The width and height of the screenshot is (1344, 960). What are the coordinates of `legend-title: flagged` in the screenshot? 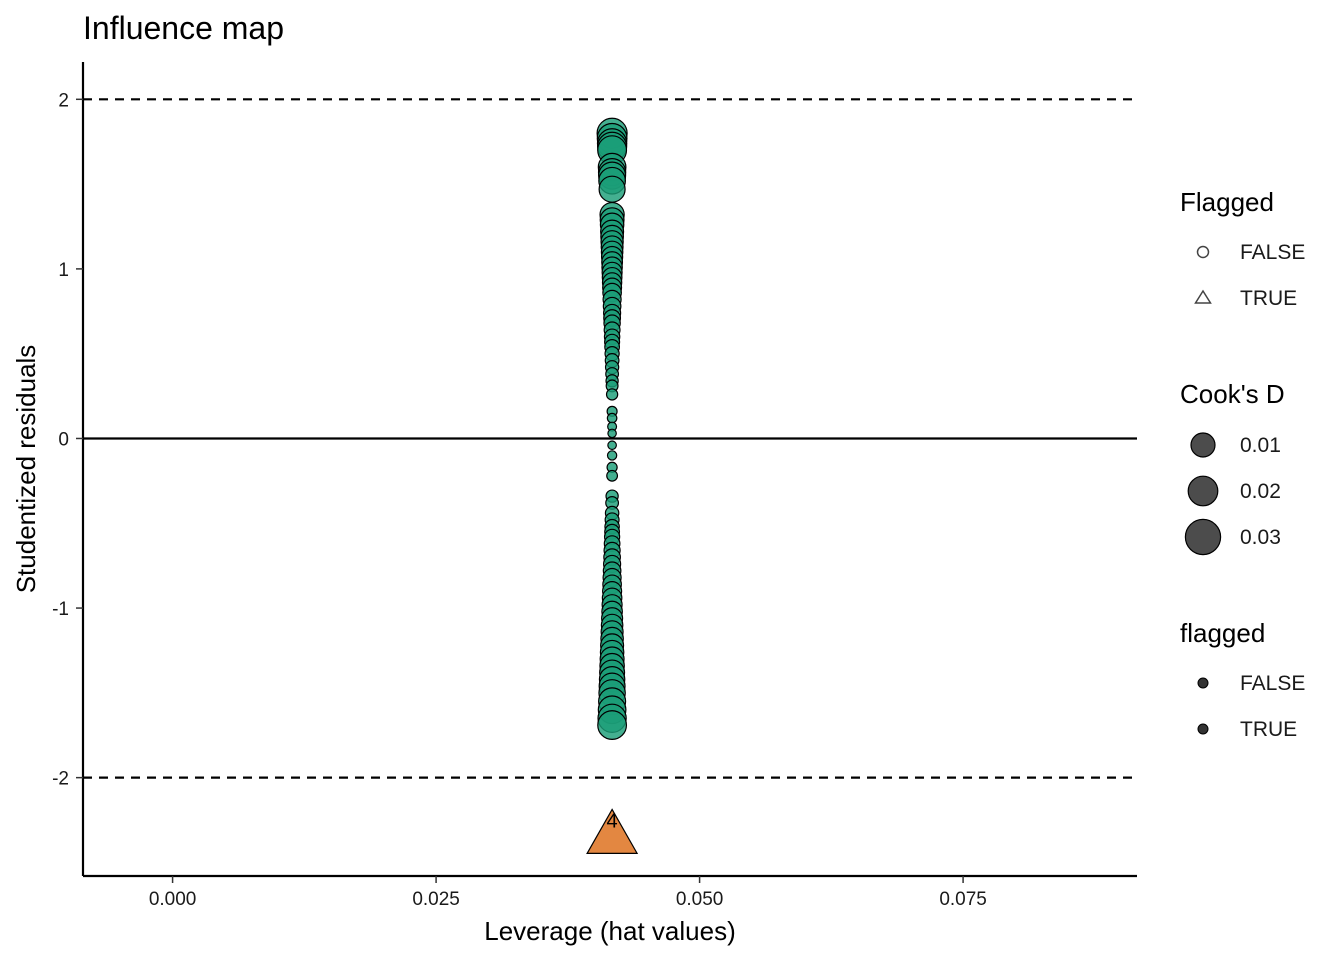 It's located at (1222, 633).